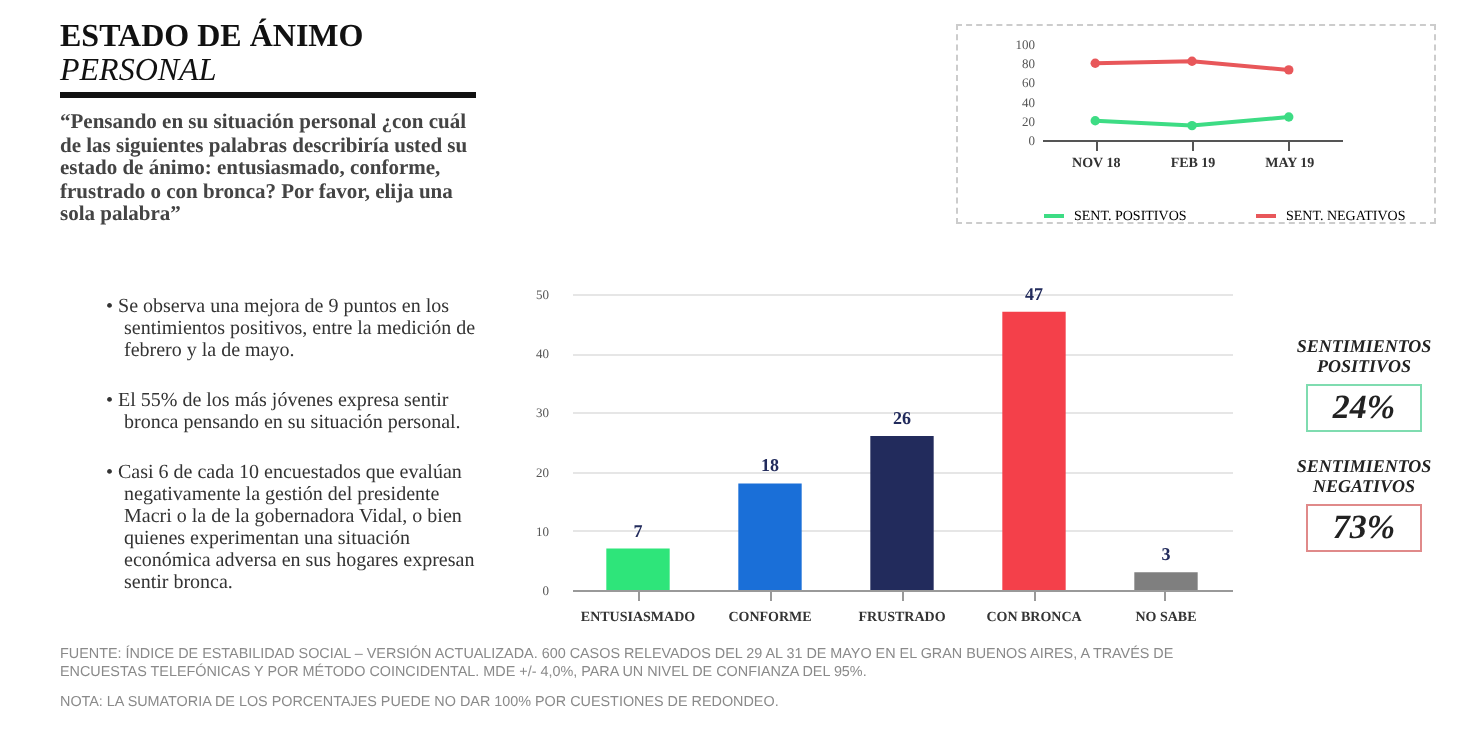 The width and height of the screenshot is (1460, 734). I want to click on text: ESTADO DE ÁNIMO, so click(213, 37).